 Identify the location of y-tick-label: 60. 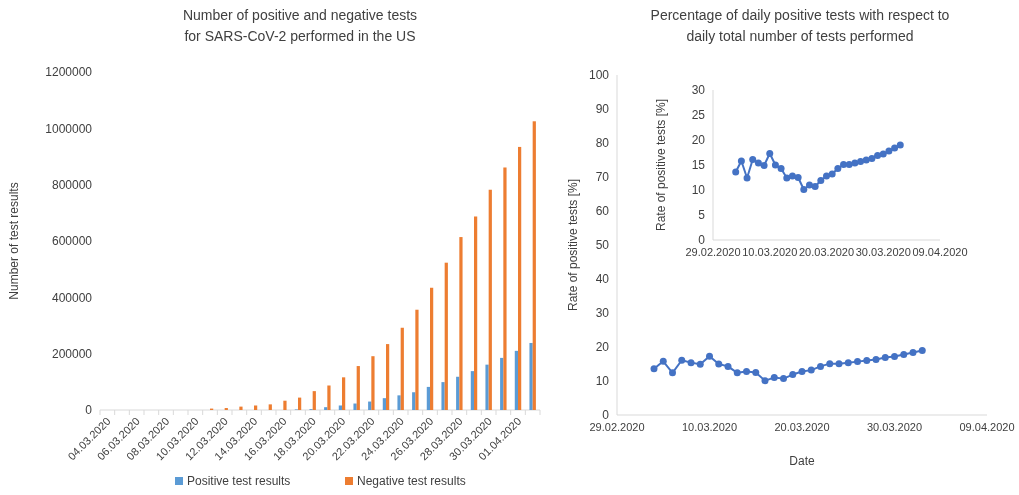
(602, 211).